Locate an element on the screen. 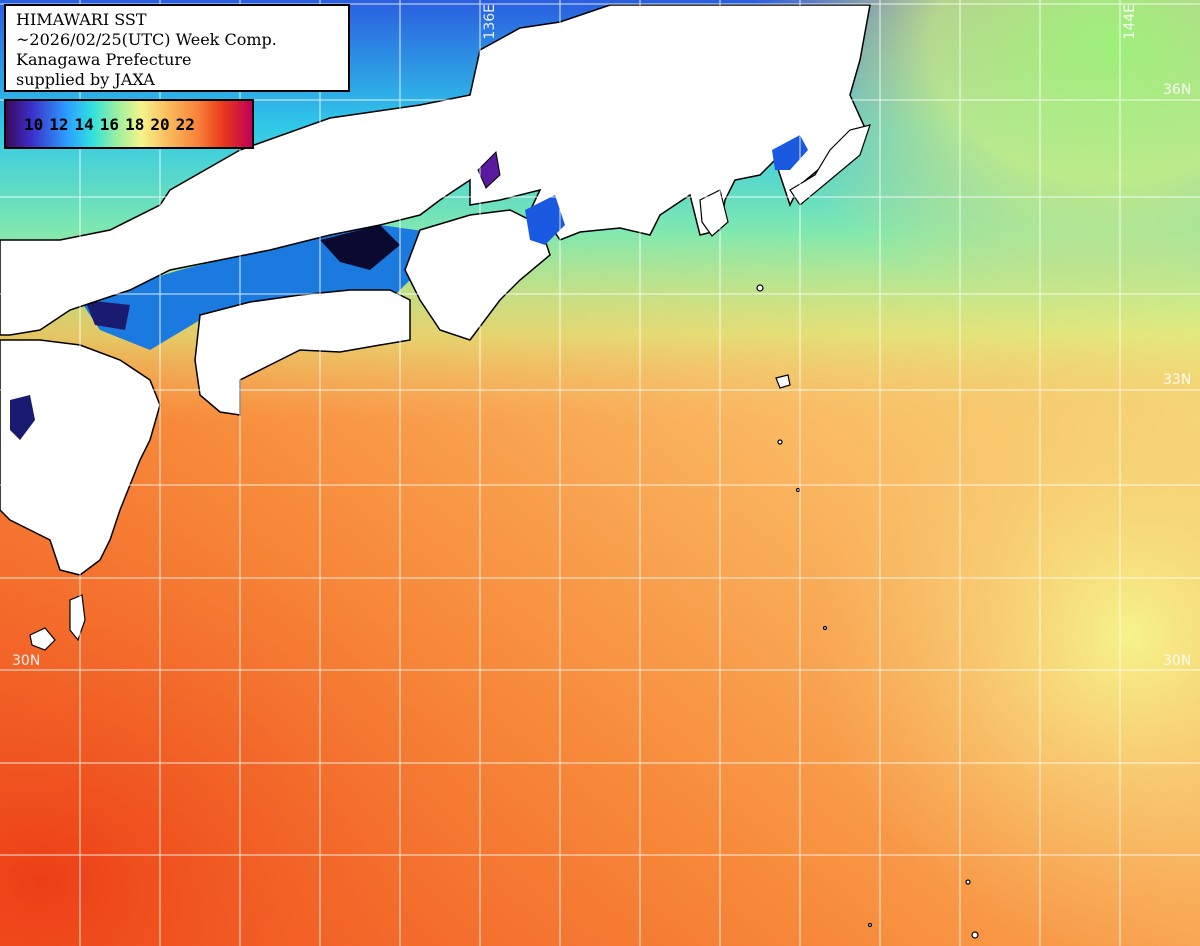 The height and width of the screenshot is (946, 1200). lon-label-144e: 144E is located at coordinates (1130, 22).